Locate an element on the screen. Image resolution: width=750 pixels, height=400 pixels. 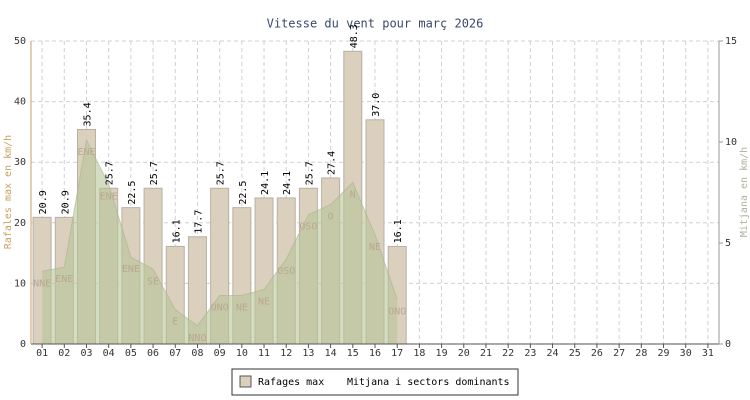
x-tick-label: 16 is located at coordinates (375, 353).